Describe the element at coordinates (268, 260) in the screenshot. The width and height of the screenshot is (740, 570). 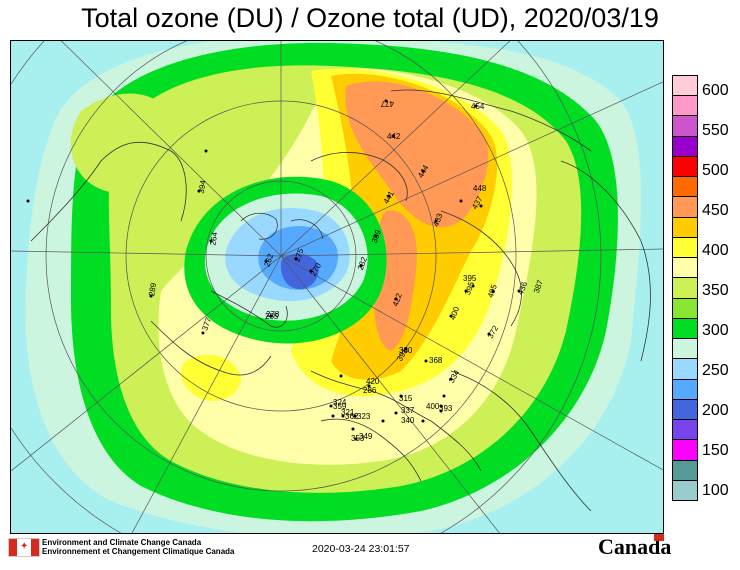
I see `station-label: 262` at that location.